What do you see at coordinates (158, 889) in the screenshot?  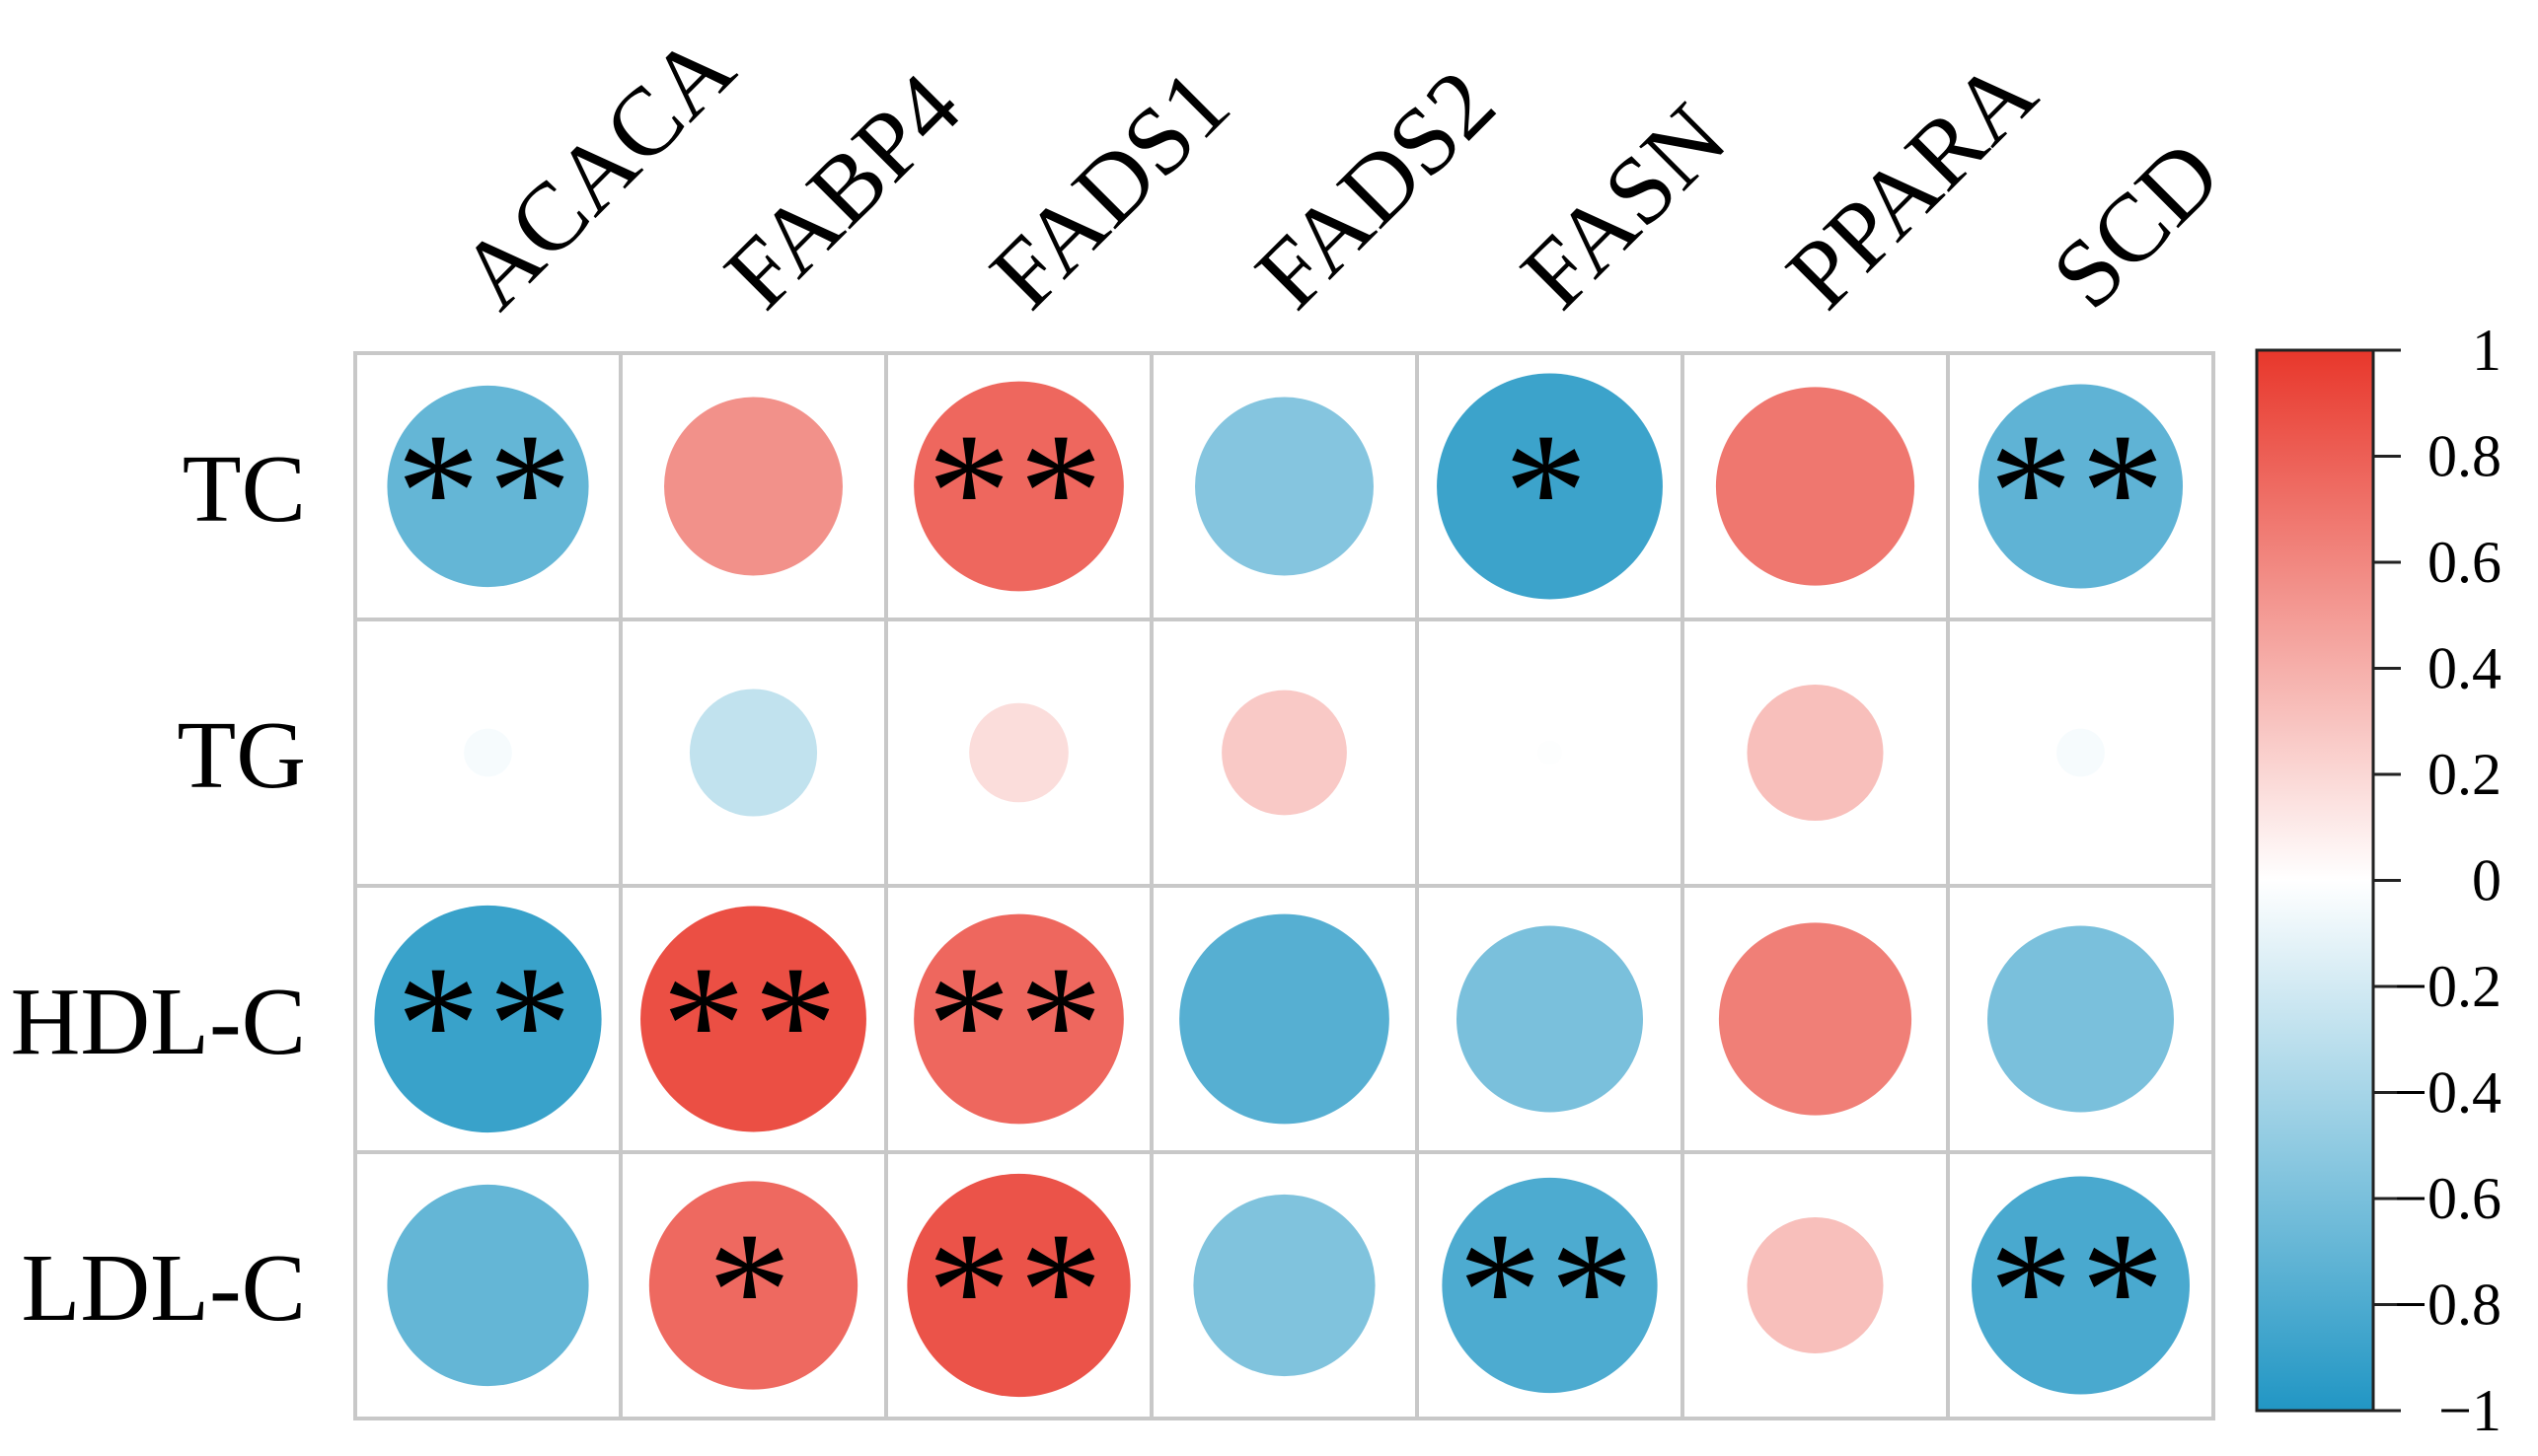 I see `row-labels: TC TG HDL-C LDL-C` at bounding box center [158, 889].